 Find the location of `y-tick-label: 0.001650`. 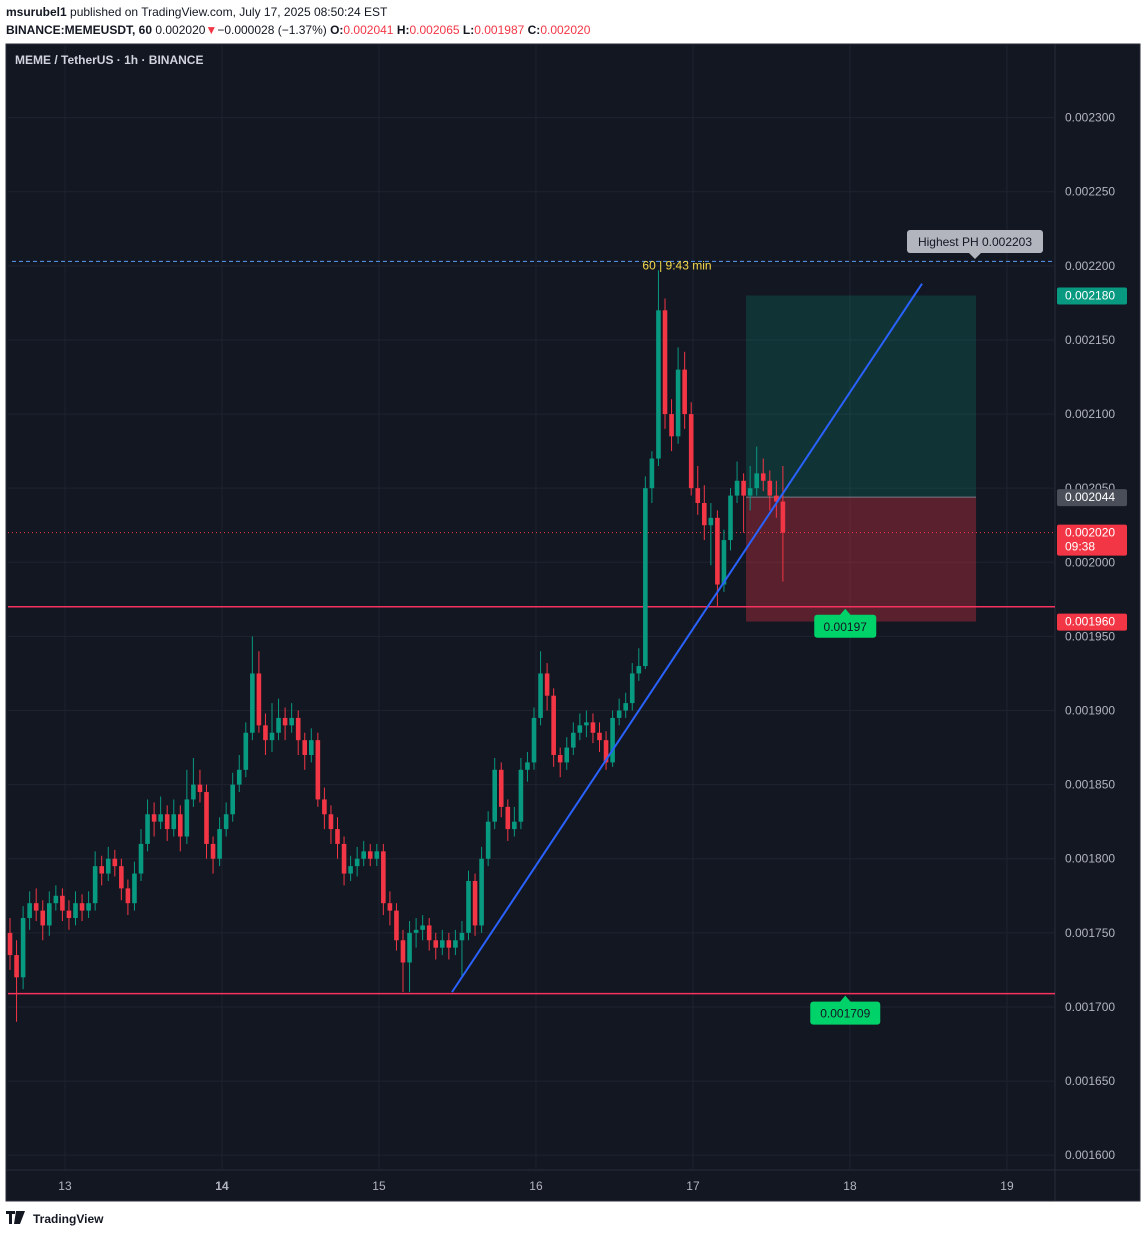

y-tick-label: 0.001650 is located at coordinates (1090, 1081).